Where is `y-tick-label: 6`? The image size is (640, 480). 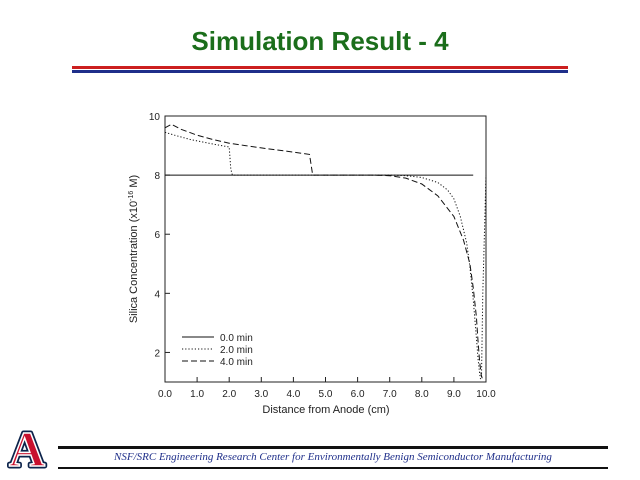 y-tick-label: 6 is located at coordinates (157, 235).